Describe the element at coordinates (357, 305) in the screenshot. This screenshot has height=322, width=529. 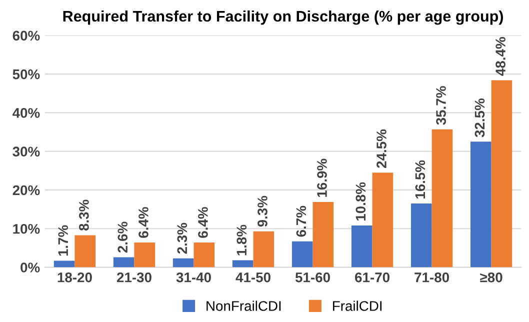
I see `legend-label: FrailCDI` at that location.